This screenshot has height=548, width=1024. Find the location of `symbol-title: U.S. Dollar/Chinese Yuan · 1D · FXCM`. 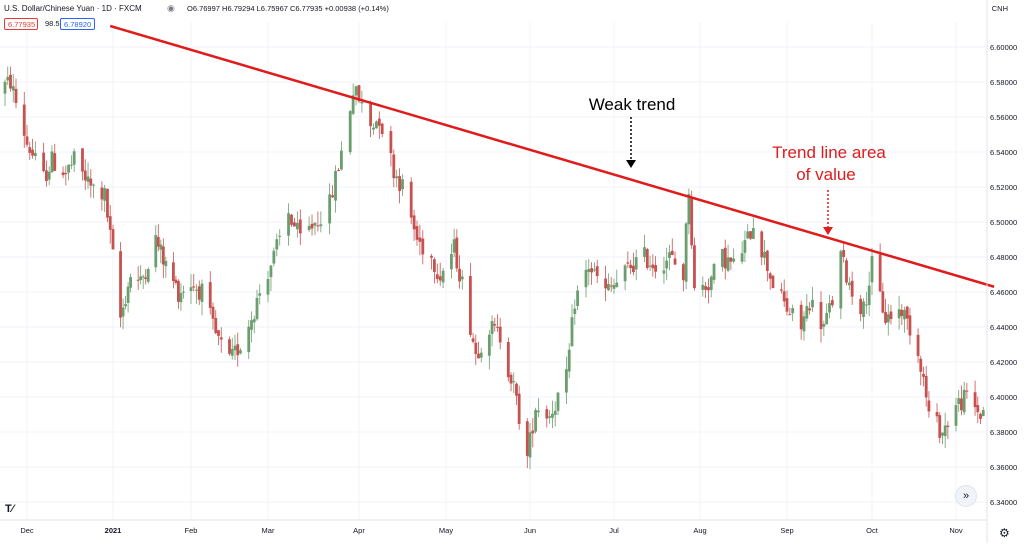

symbol-title: U.S. Dollar/Chinese Yuan · 1D · FXCM is located at coordinates (73, 8).